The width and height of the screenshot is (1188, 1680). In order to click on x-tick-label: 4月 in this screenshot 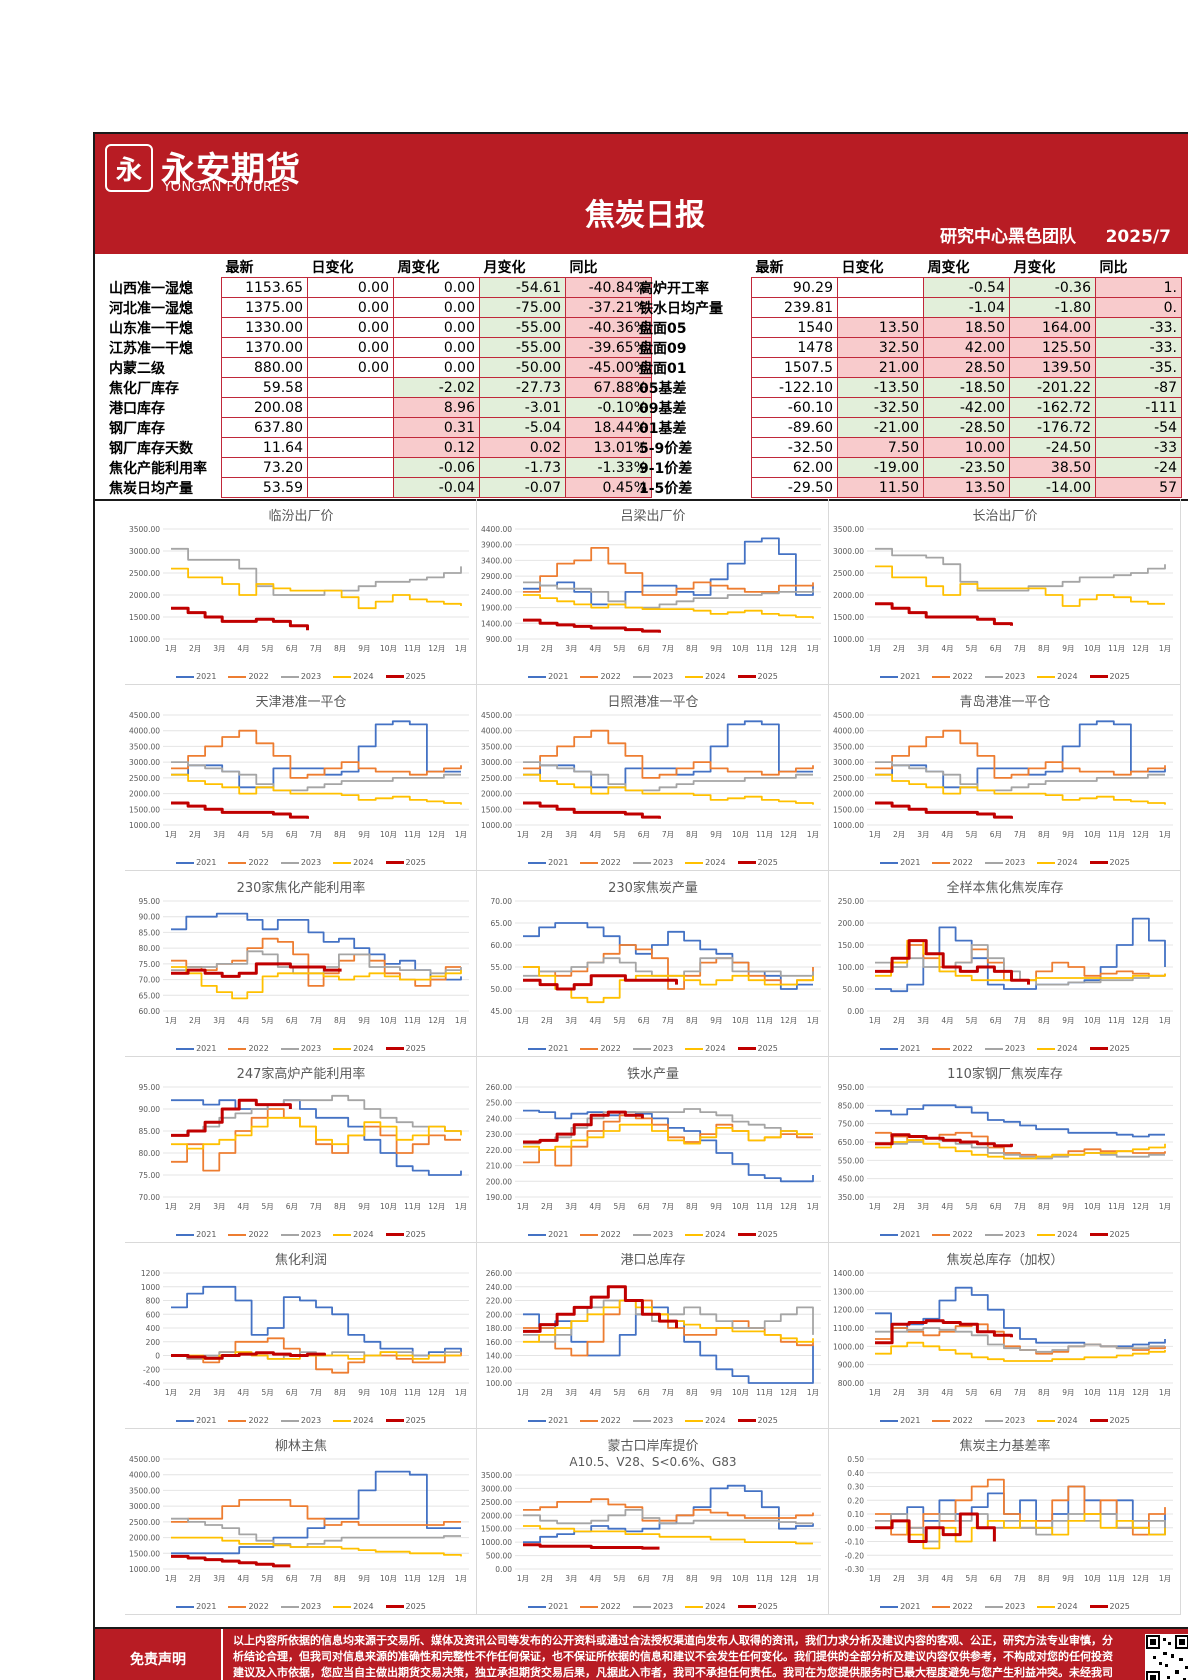, I will do `click(595, 648)`.